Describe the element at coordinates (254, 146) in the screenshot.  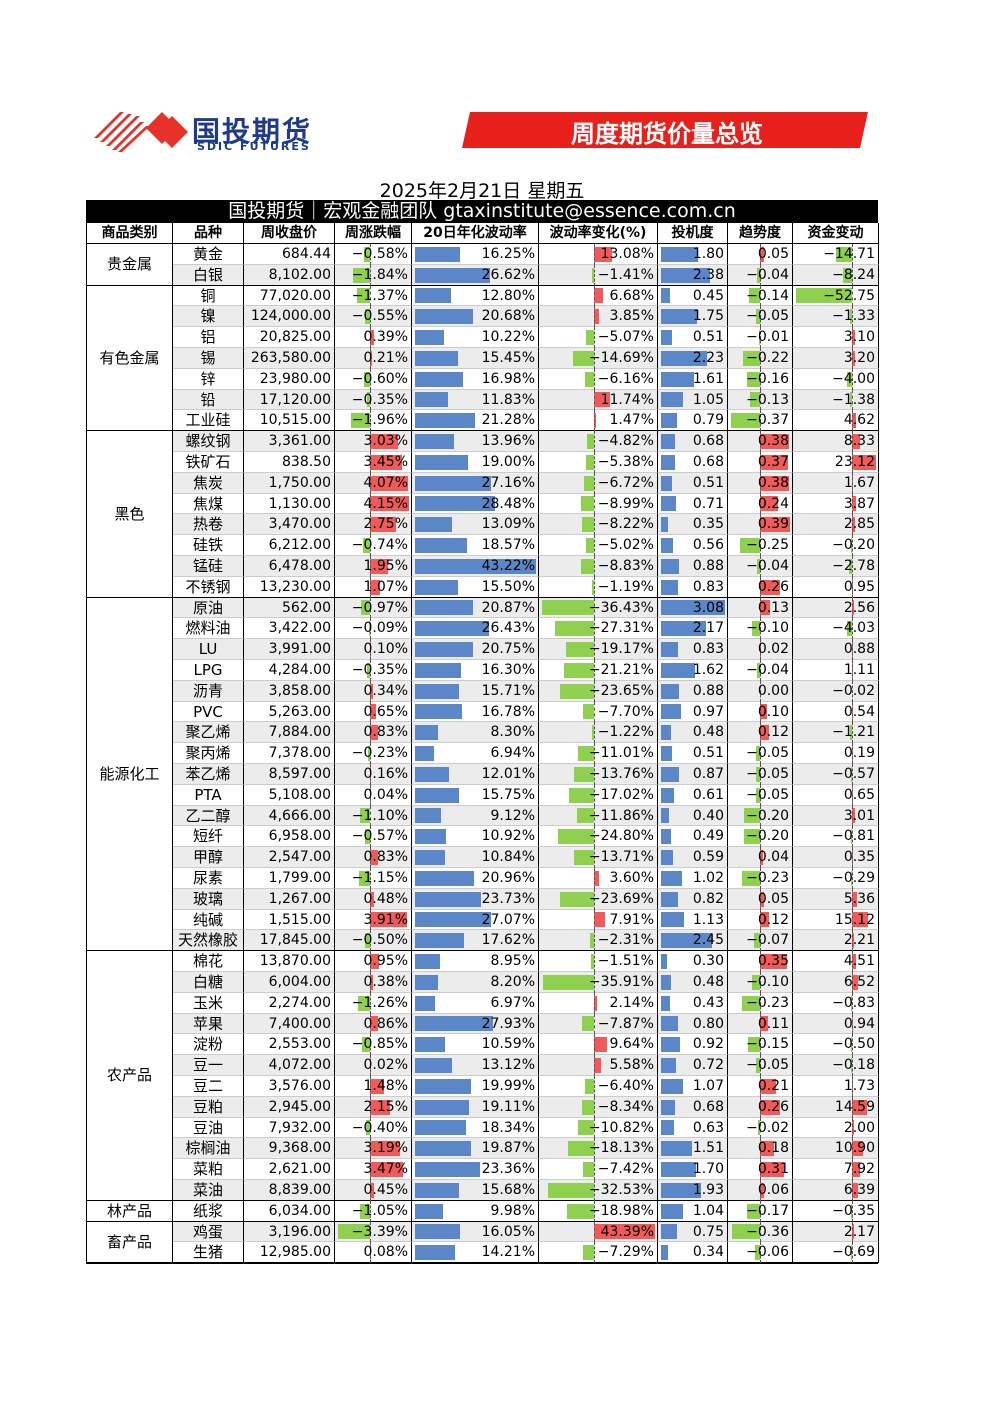
I see `logo-en: SDIC FUTURES` at that location.